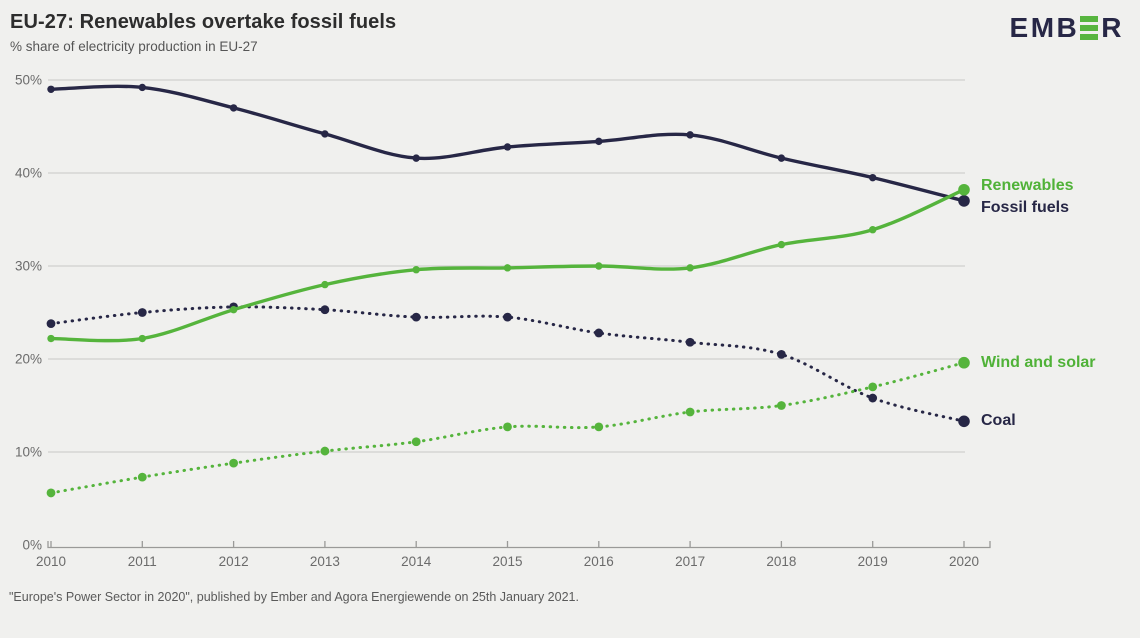  I want to click on data-point-coal-2020, so click(964, 421).